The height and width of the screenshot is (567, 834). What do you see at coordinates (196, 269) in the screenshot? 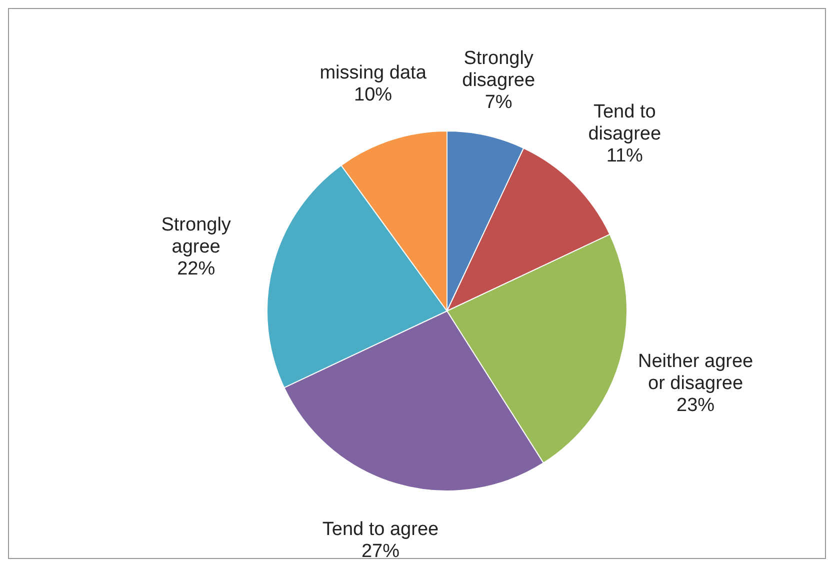
I see `data-label: 22%` at bounding box center [196, 269].